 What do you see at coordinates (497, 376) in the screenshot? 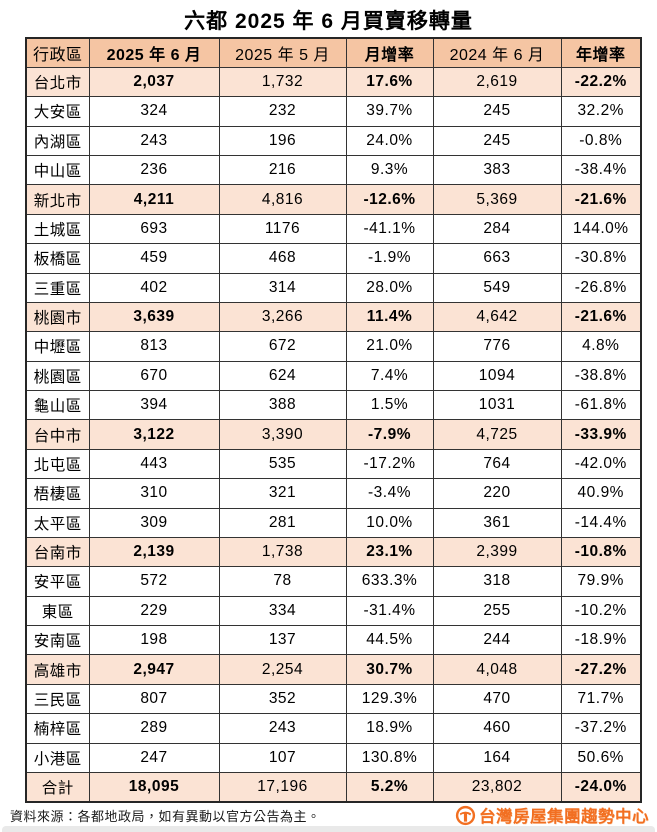
I see `cell-value: 1094` at bounding box center [497, 376].